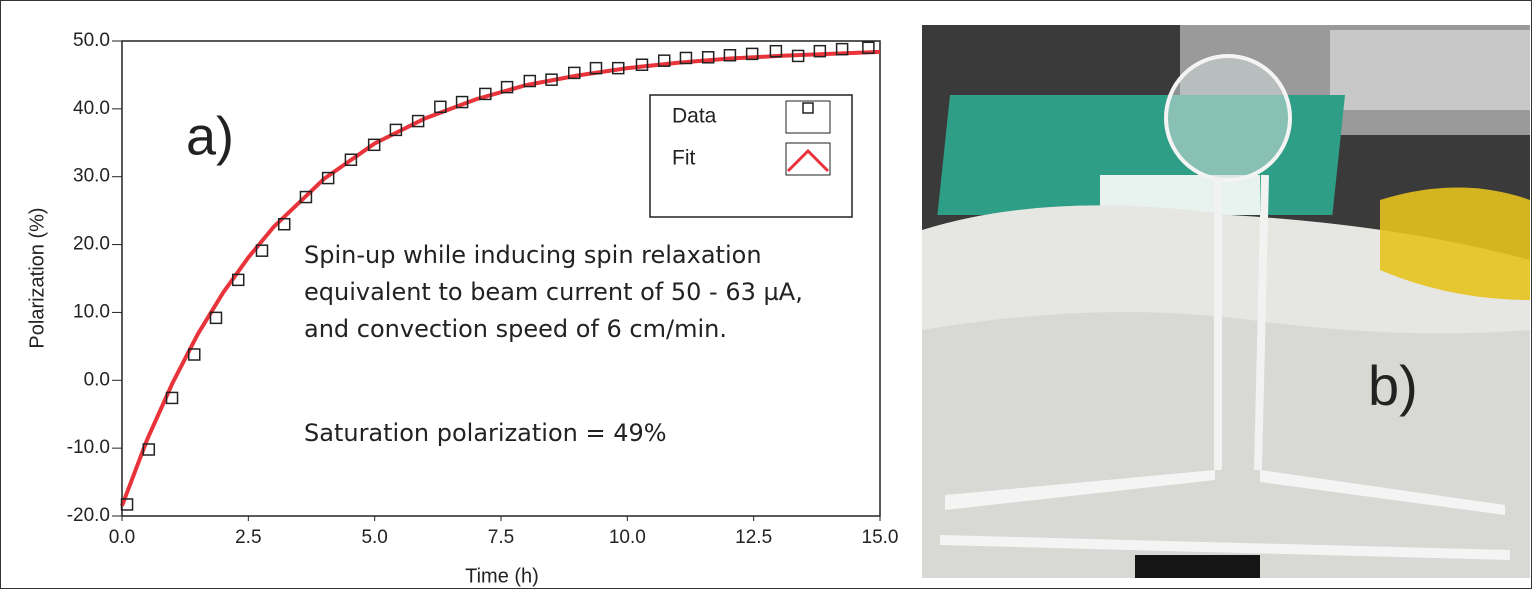 This screenshot has width=1532, height=589. What do you see at coordinates (91, 40) in the screenshot?
I see `y-tick-label: 50.0` at bounding box center [91, 40].